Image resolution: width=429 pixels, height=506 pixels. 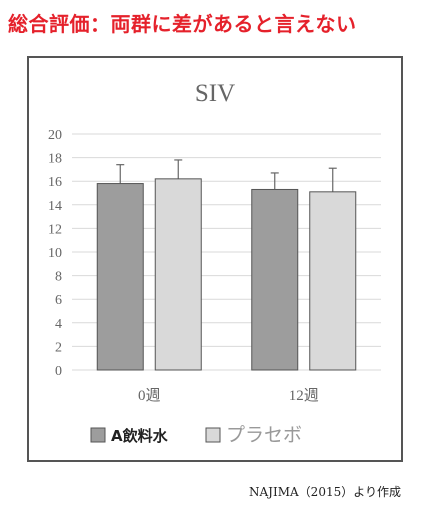 What do you see at coordinates (98, 435) in the screenshot?
I see `legend-swatch-a` at bounding box center [98, 435].